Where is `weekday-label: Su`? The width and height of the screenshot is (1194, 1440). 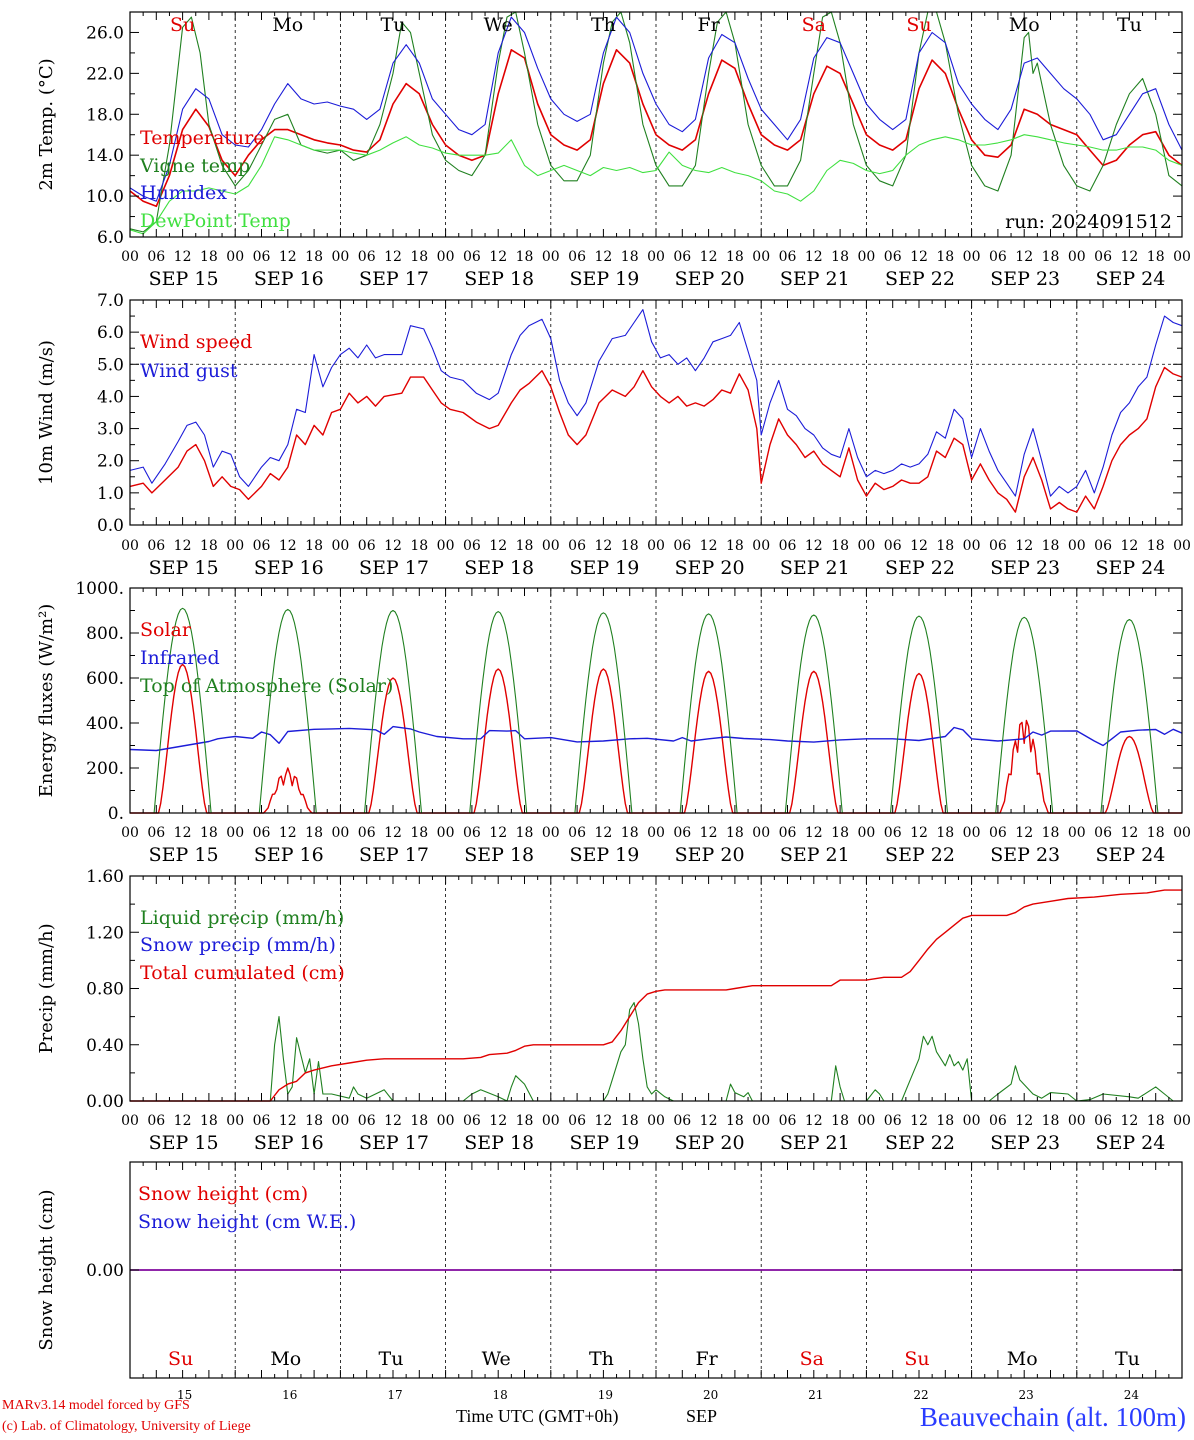
weekday-label: Su is located at coordinates (180, 1359).